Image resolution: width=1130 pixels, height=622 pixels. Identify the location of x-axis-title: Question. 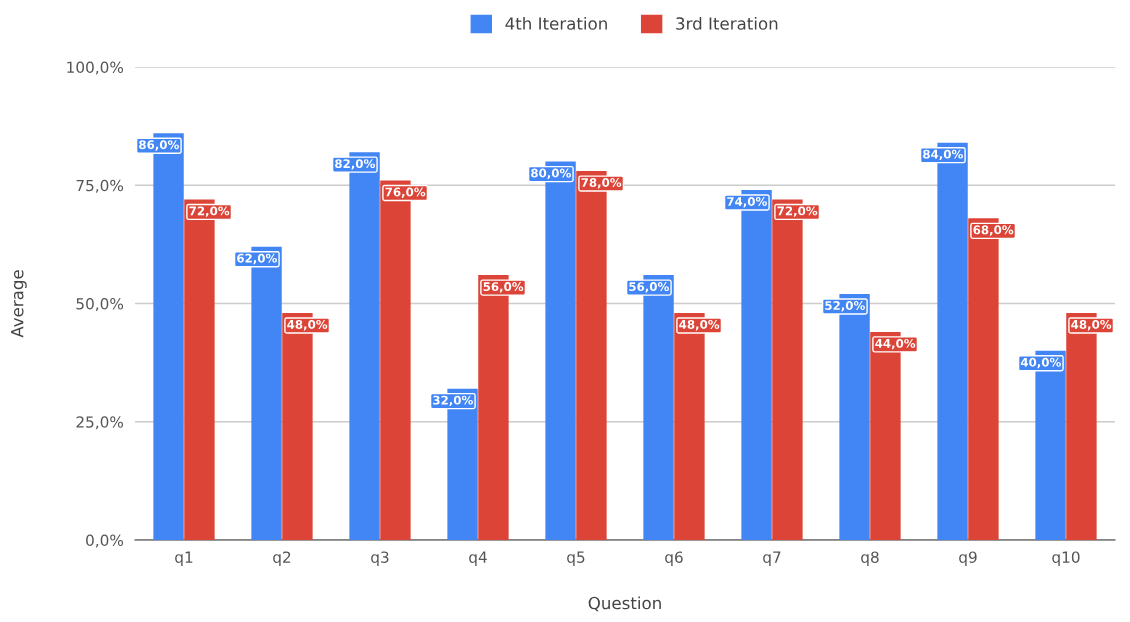
(624, 604).